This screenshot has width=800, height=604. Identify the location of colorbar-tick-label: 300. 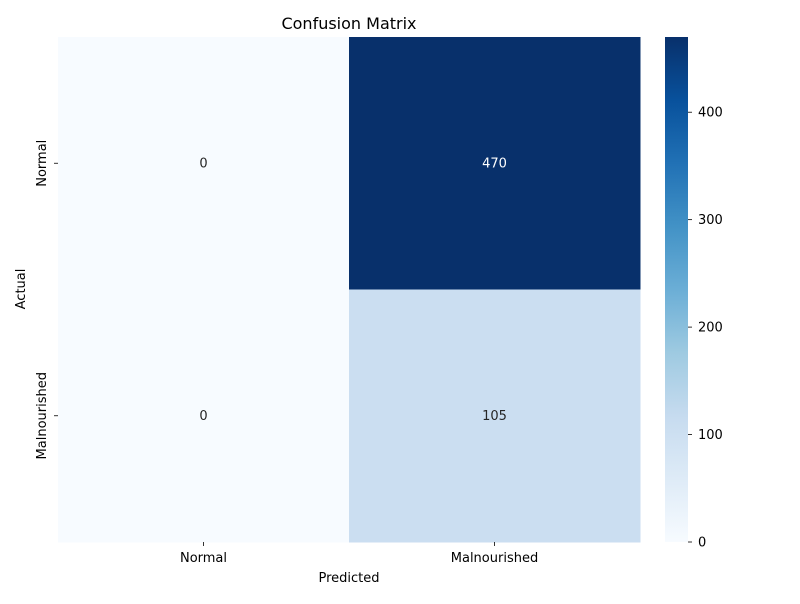
(710, 220).